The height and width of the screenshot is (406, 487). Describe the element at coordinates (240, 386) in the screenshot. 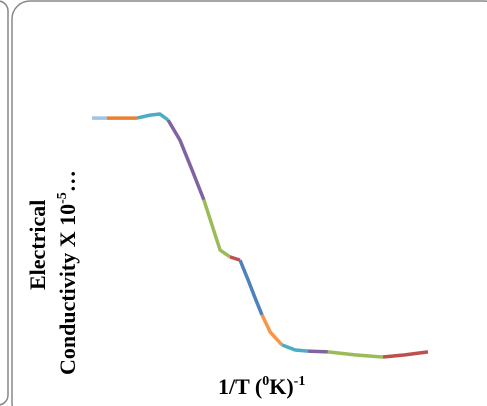

I see `x-label-text: 1/T (` at that location.